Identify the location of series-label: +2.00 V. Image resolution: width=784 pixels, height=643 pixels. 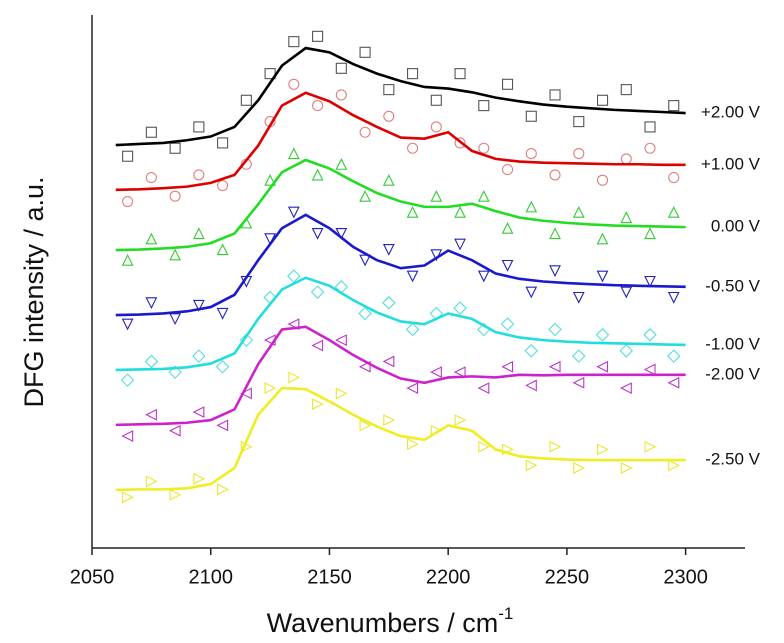
(731, 112).